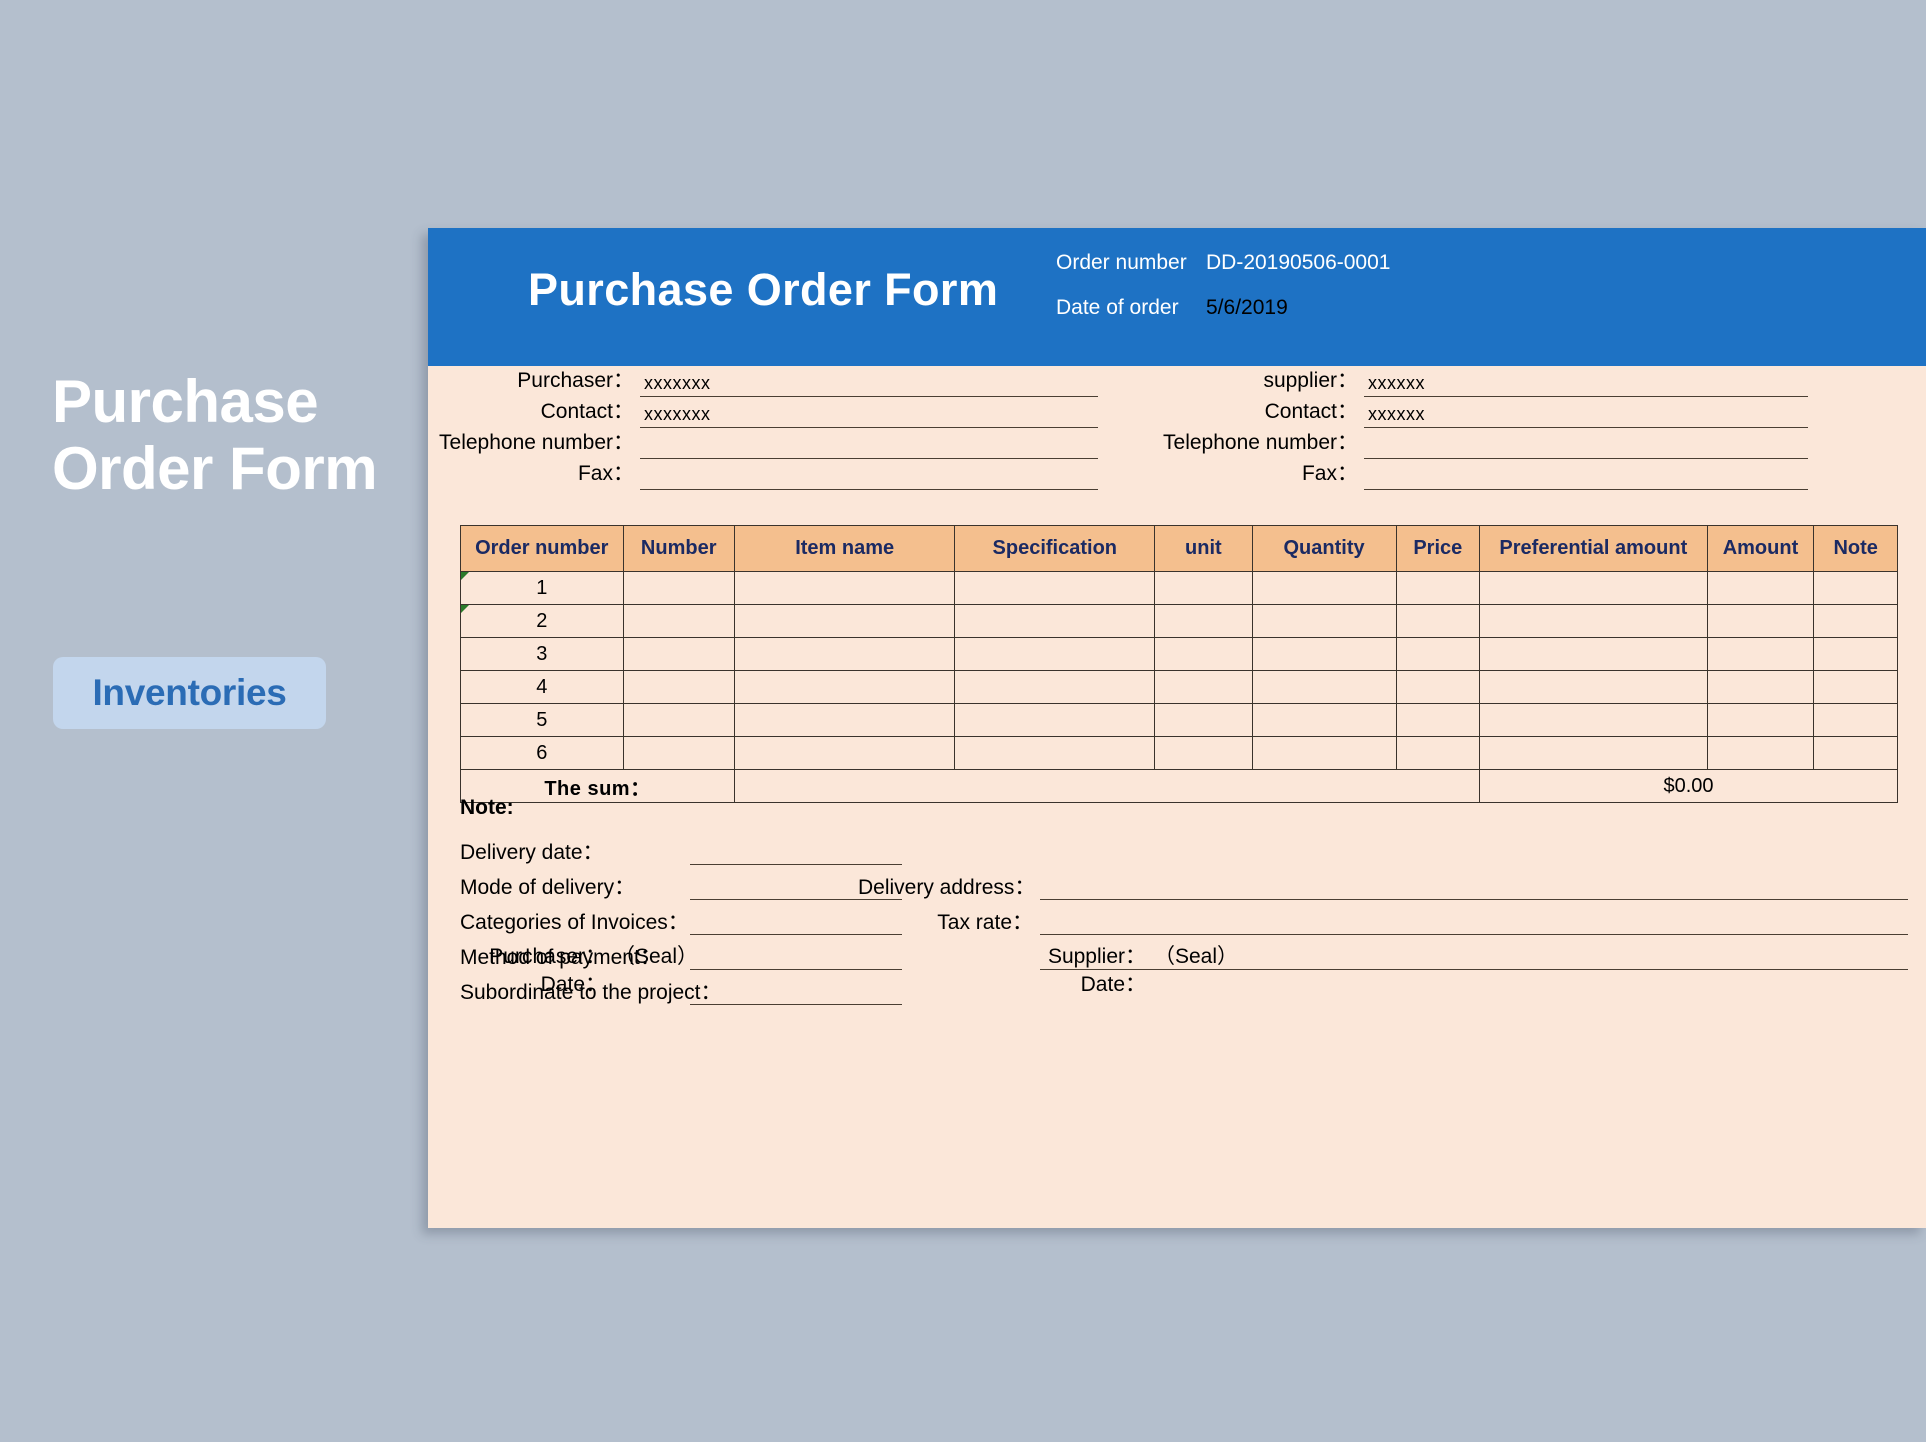  I want to click on column-header-note: Note, so click(1855, 548).